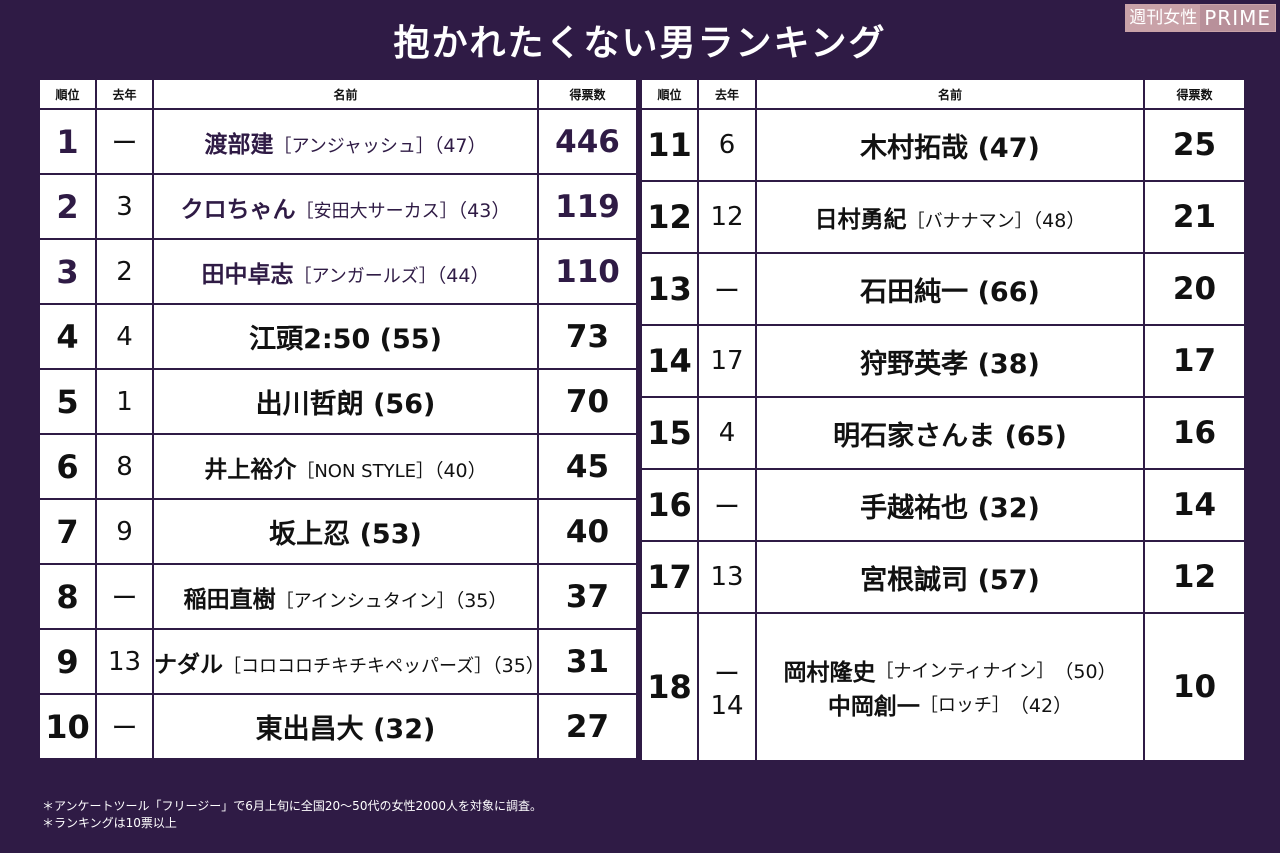 This screenshot has width=1280, height=853. I want to click on votes-cell: 12, so click(1194, 577).